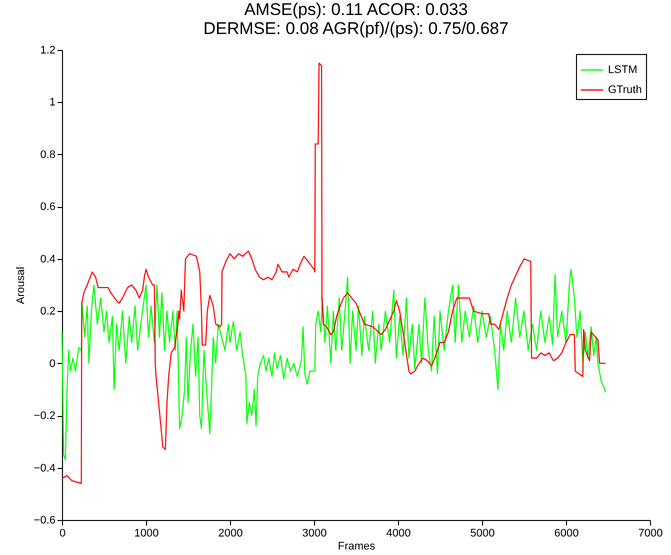  Describe the element at coordinates (356, 9) in the screenshot. I see `chart-title: AMSE(ps): 0.11 ACOR: 0.033` at that location.